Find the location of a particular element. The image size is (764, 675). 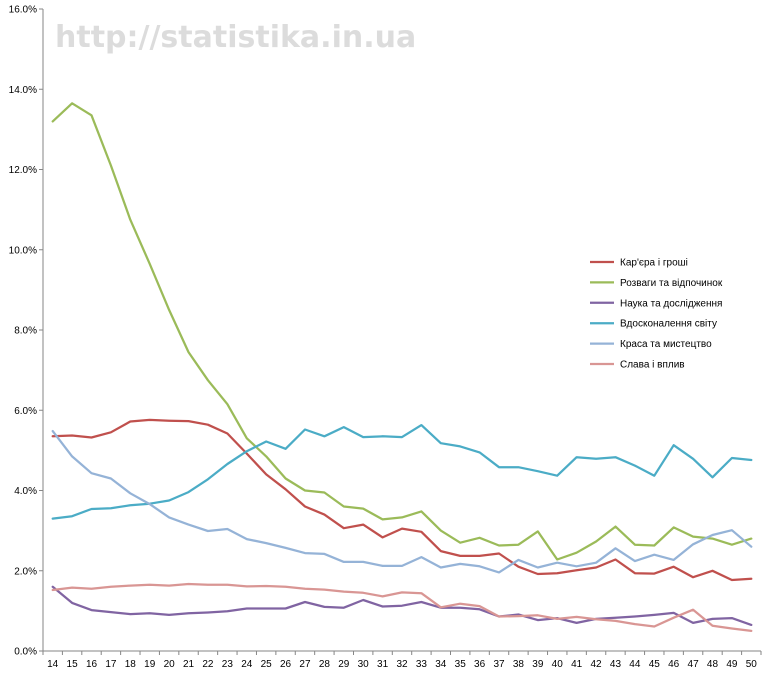

y-tick-label: 6.0% is located at coordinates (25, 411).